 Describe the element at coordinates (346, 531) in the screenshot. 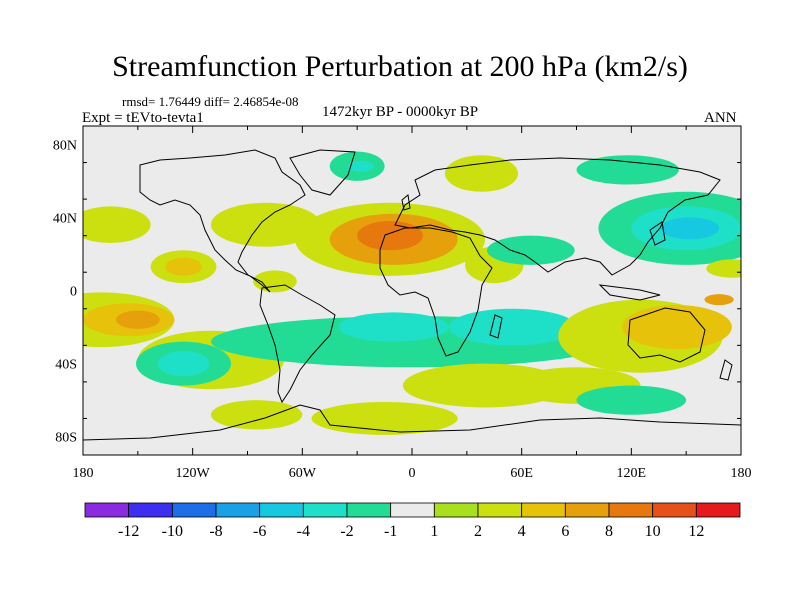

I see `colorbar-label: -2` at that location.